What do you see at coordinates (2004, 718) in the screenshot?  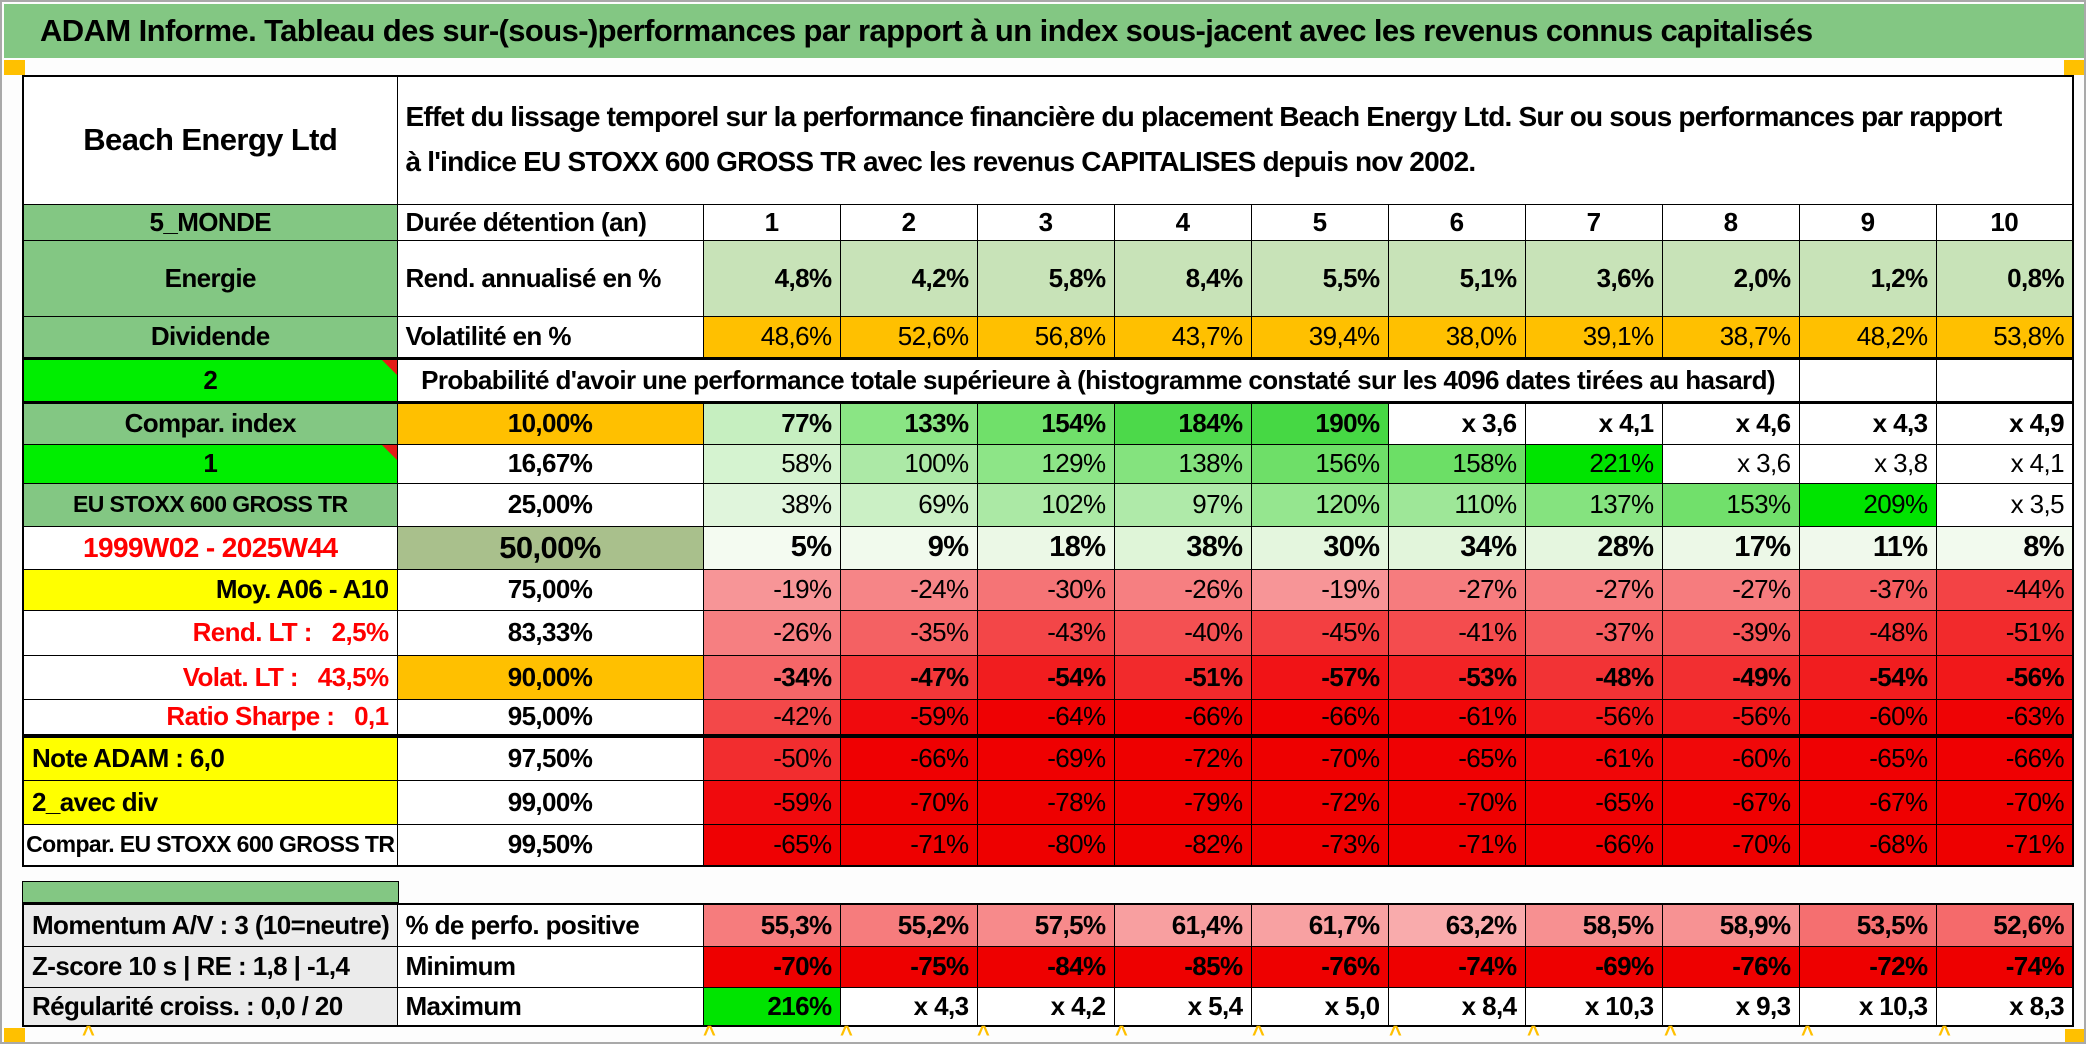 I see `value-cell: -63%` at bounding box center [2004, 718].